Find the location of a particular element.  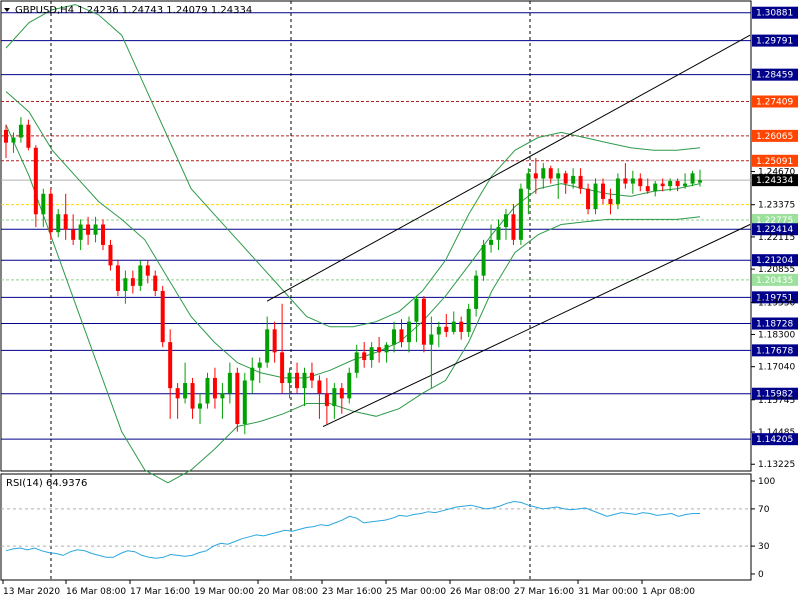

price-label: 1.25091 is located at coordinates (774, 162).